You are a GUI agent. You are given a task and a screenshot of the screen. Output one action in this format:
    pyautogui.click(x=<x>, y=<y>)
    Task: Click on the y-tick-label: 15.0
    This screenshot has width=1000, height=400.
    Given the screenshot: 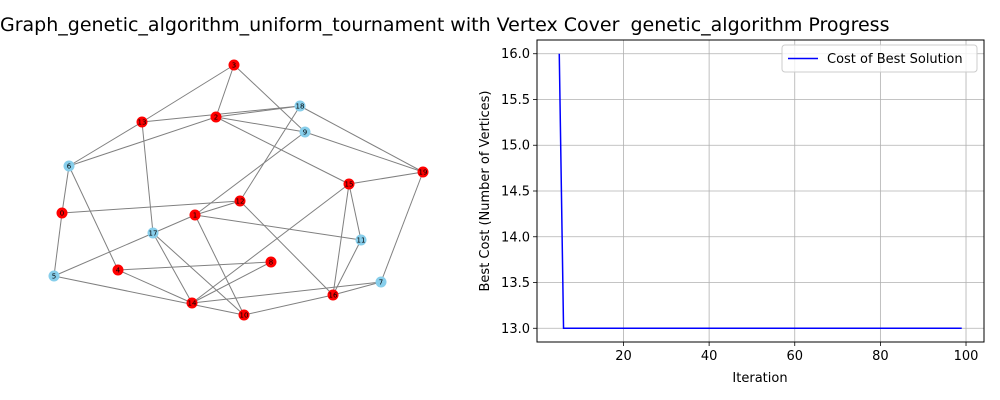 What is the action you would take?
    pyautogui.click(x=515, y=146)
    